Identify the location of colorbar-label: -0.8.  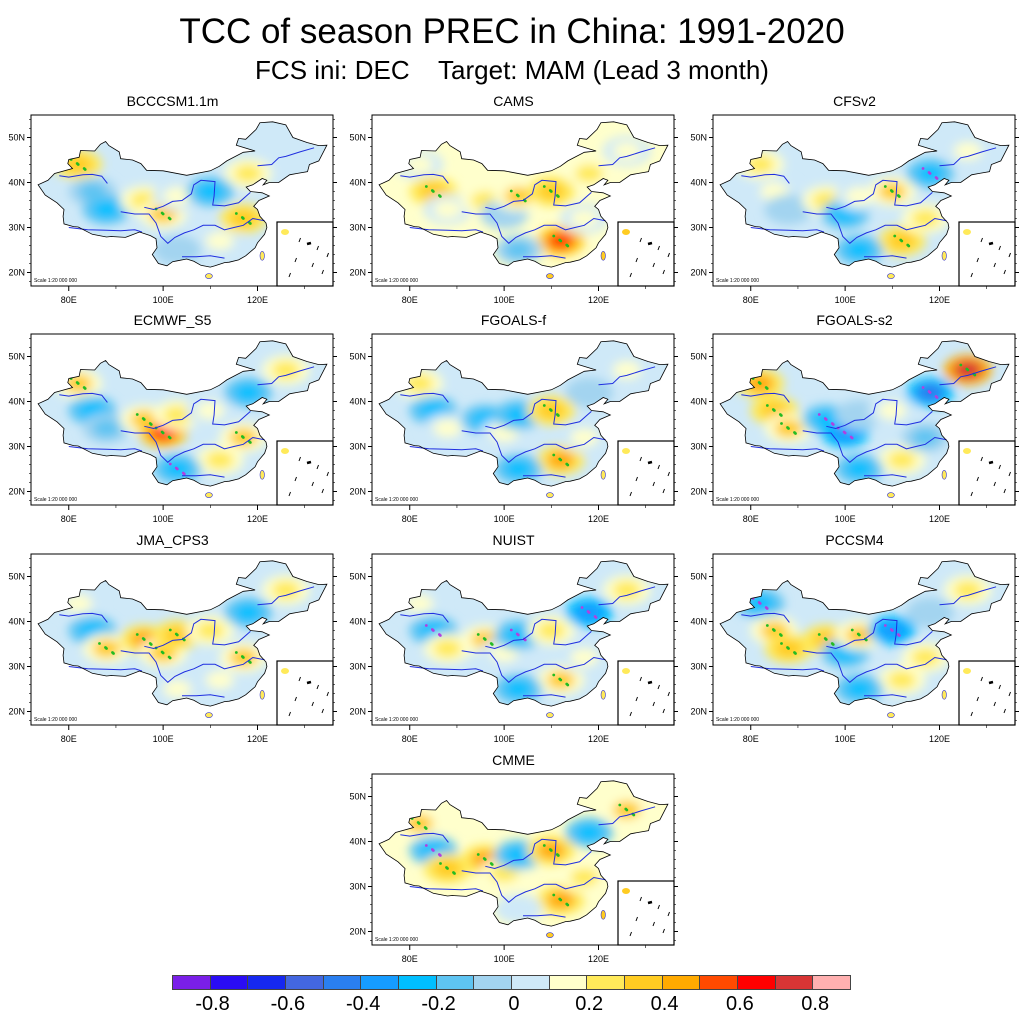
(212, 1004).